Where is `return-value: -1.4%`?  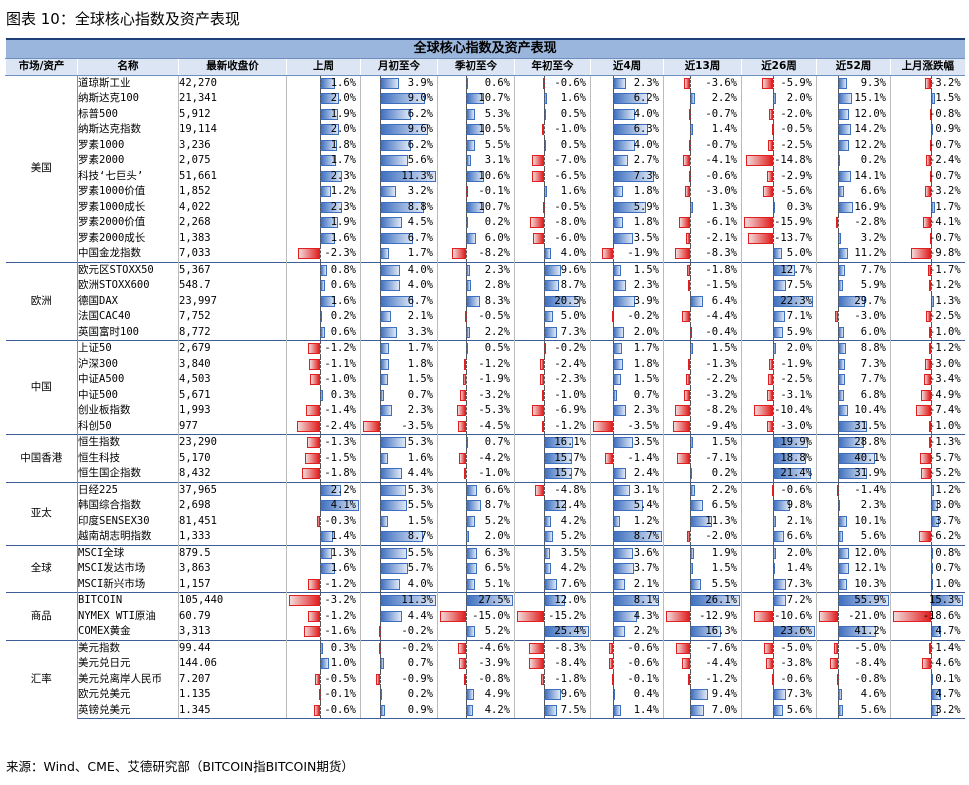
return-value: -1.4% is located at coordinates (945, 647).